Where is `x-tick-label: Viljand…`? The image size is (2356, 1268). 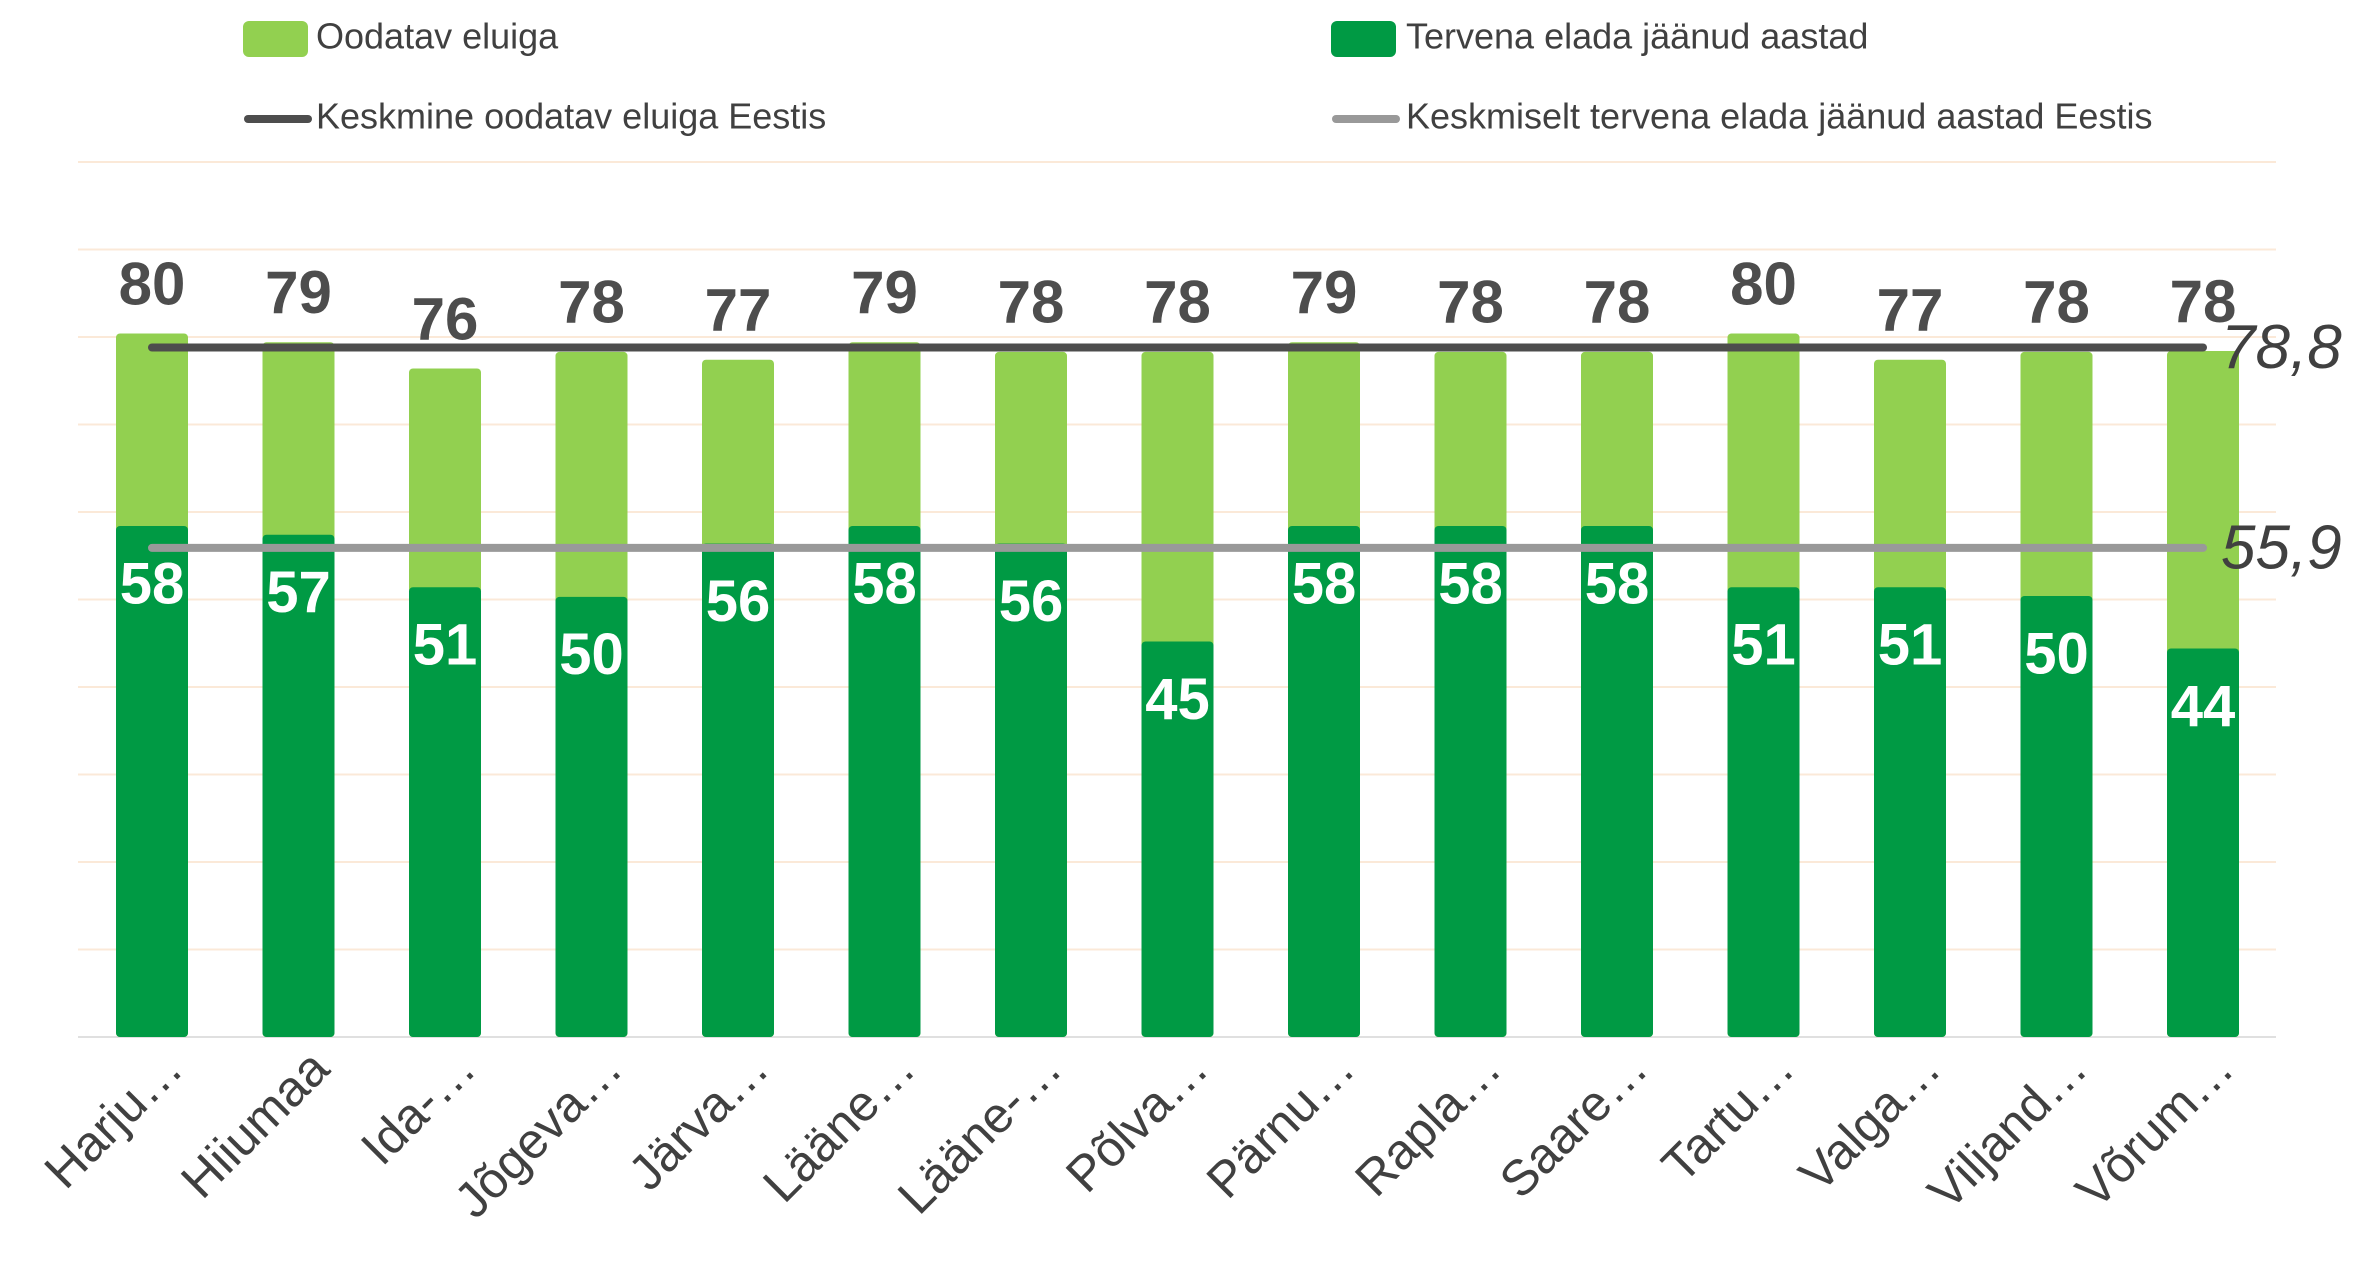
x-tick-label: Viljand… is located at coordinates (2007, 1130).